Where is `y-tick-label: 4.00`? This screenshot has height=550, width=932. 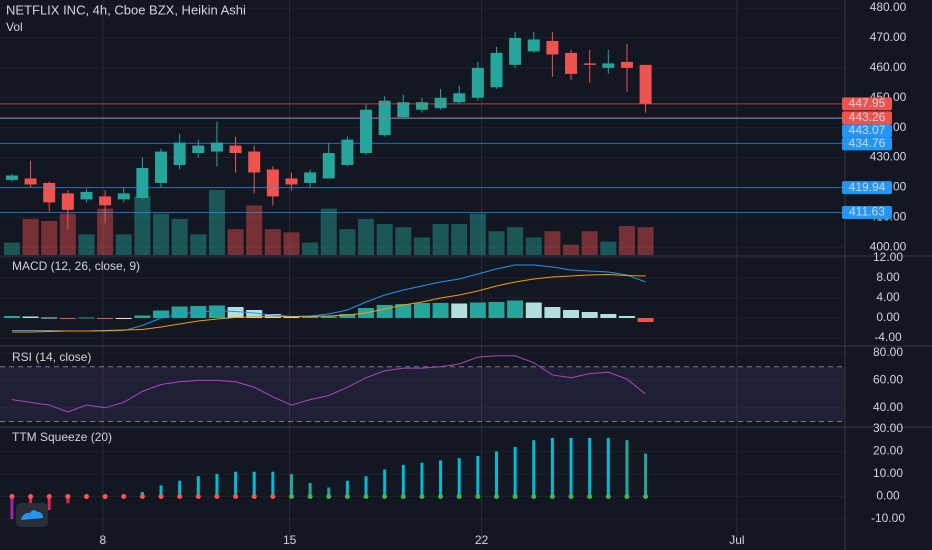
y-tick-label: 4.00 is located at coordinates (888, 297).